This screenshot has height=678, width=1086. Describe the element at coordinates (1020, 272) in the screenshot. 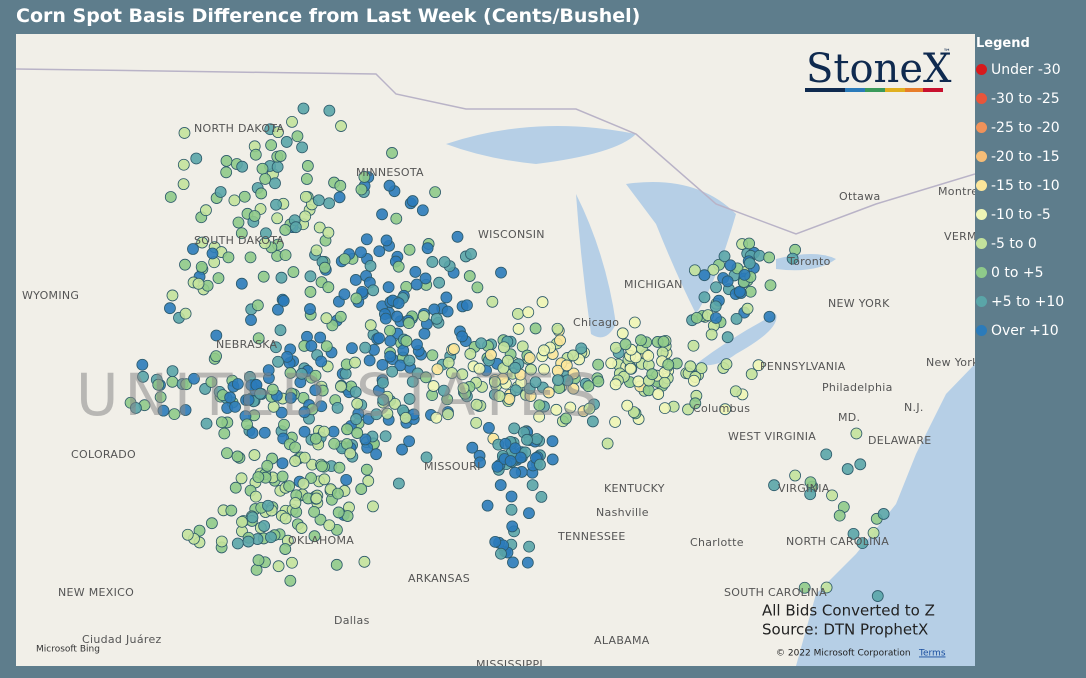

I see `legend-item: 0 to +5` at that location.